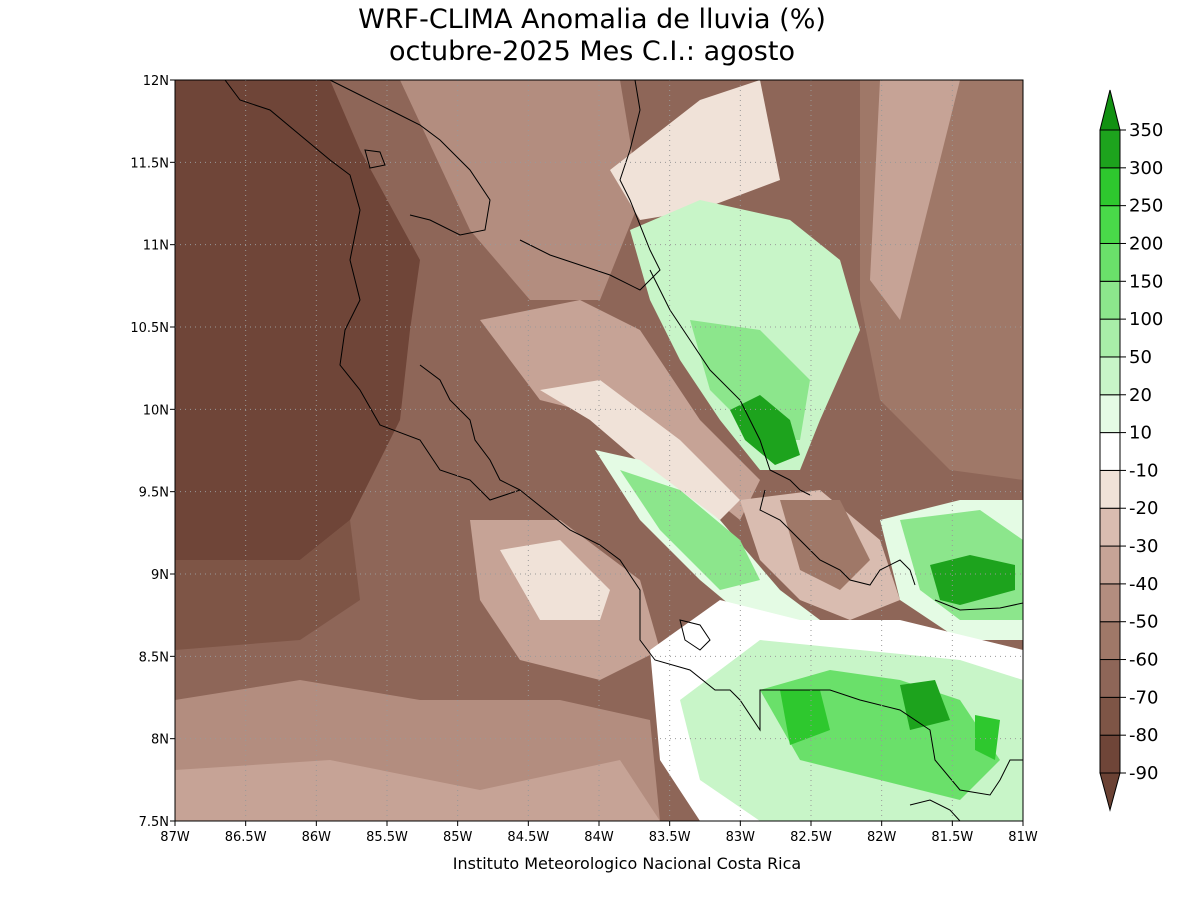  What do you see at coordinates (1143, 735) in the screenshot?
I see `colorbar-label: -80` at bounding box center [1143, 735].